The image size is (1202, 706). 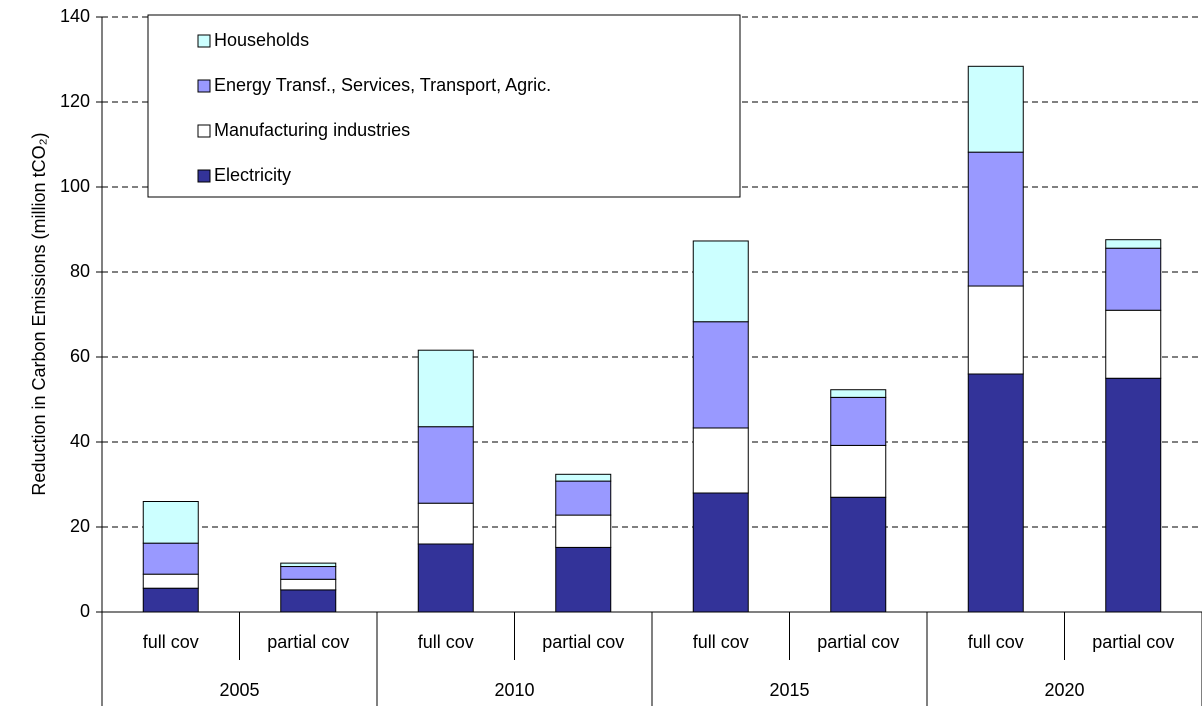 What do you see at coordinates (75, 16) in the screenshot?
I see `y-tick-label: 140` at bounding box center [75, 16].